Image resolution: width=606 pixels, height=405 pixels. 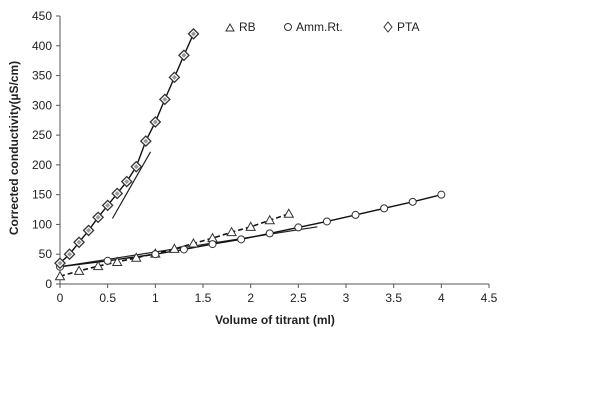 I want to click on y-tick-label: 100, so click(x=42, y=224).